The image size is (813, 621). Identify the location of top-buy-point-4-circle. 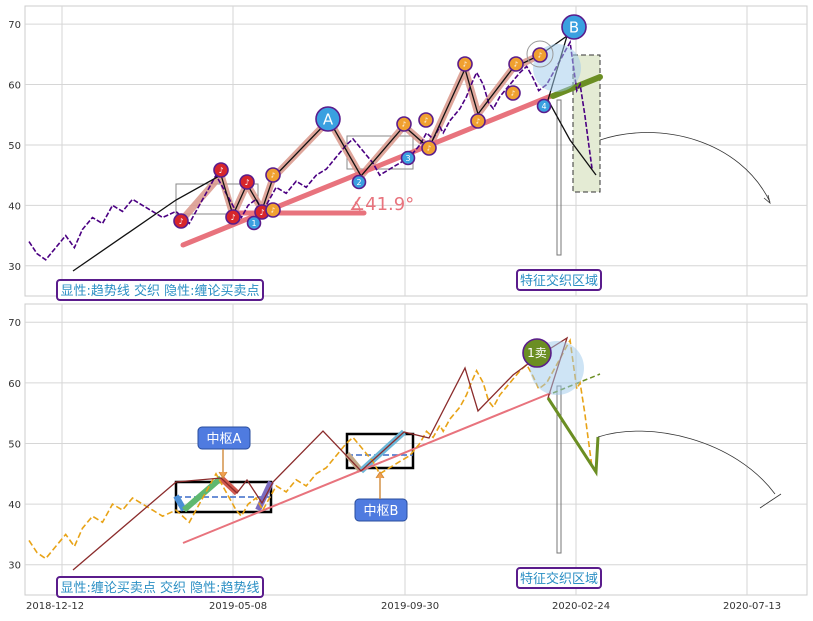
(544, 106).